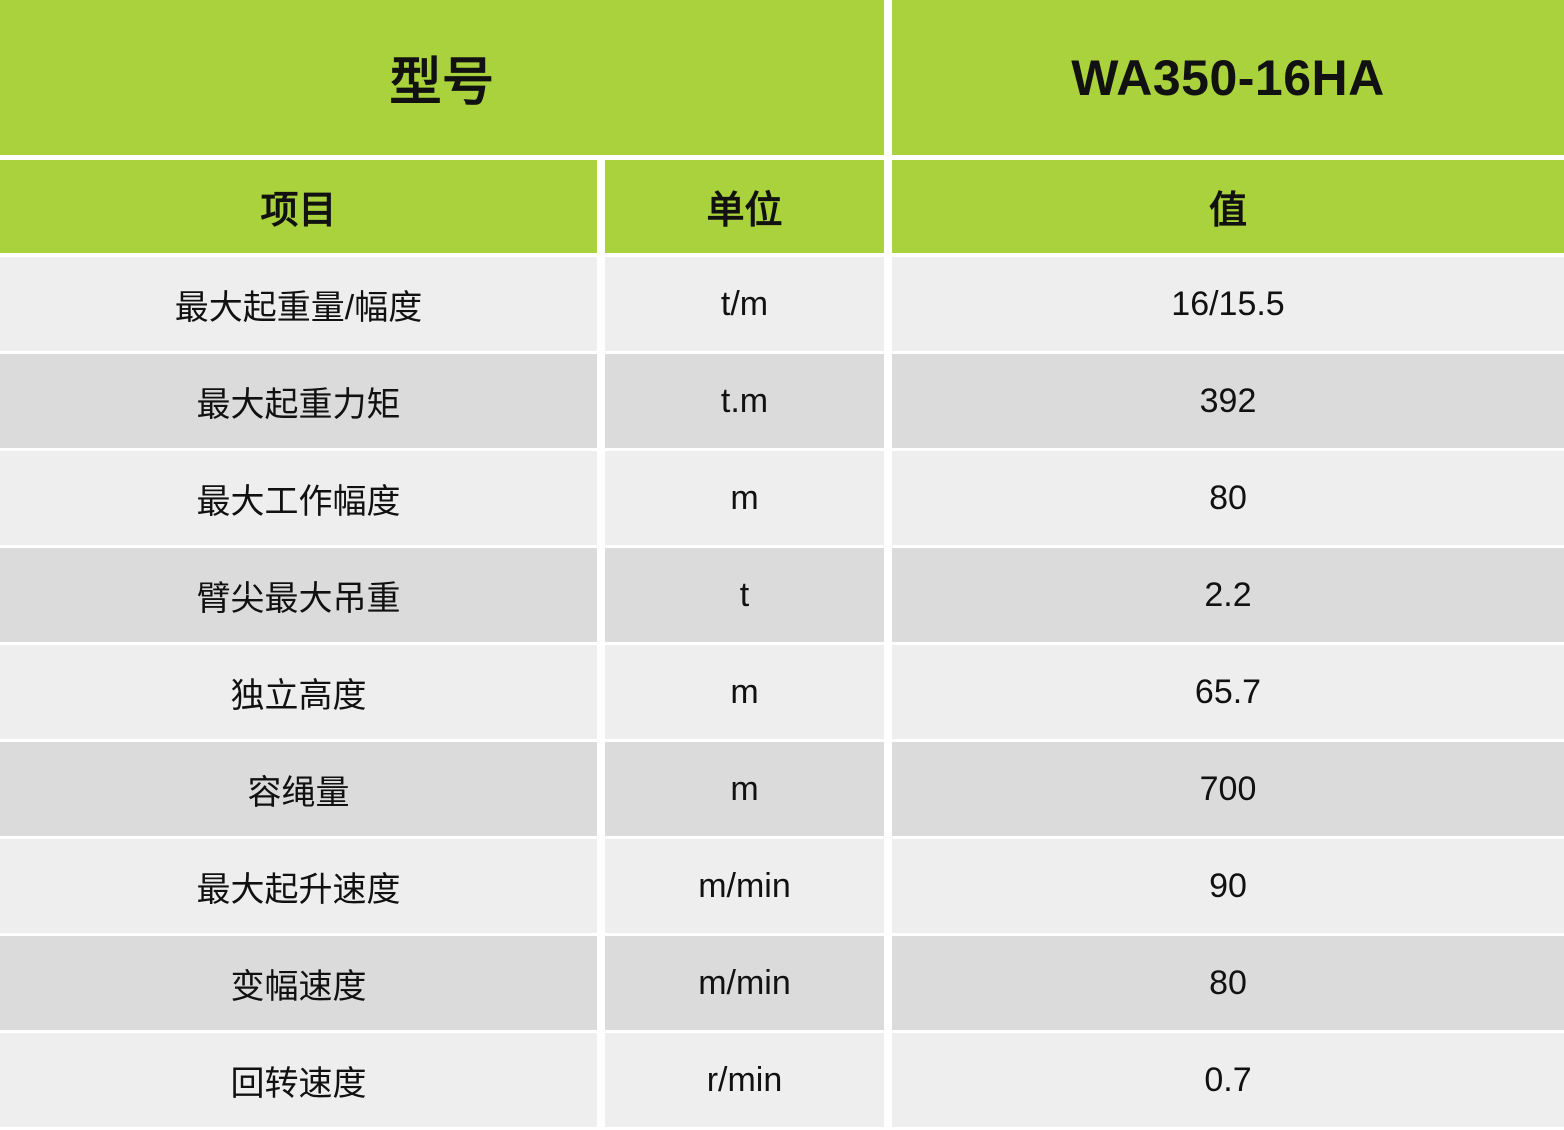  I want to click on row-item-label: 最大工作幅度, so click(302, 499).